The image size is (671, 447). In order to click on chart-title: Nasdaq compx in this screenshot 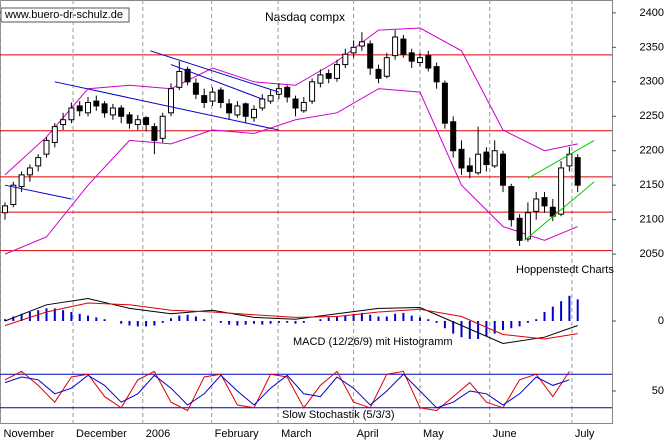, I will do `click(305, 17)`.